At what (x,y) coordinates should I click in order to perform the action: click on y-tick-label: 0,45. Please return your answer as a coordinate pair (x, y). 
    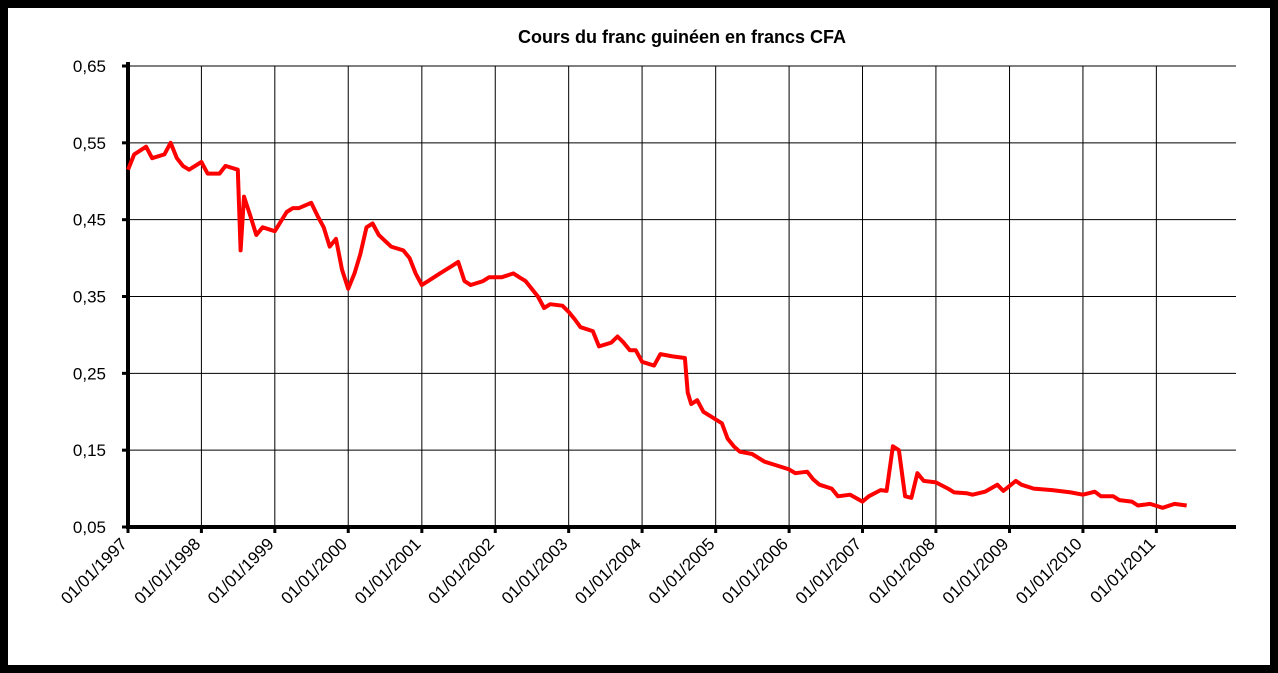
    Looking at the image, I should click on (89, 220).